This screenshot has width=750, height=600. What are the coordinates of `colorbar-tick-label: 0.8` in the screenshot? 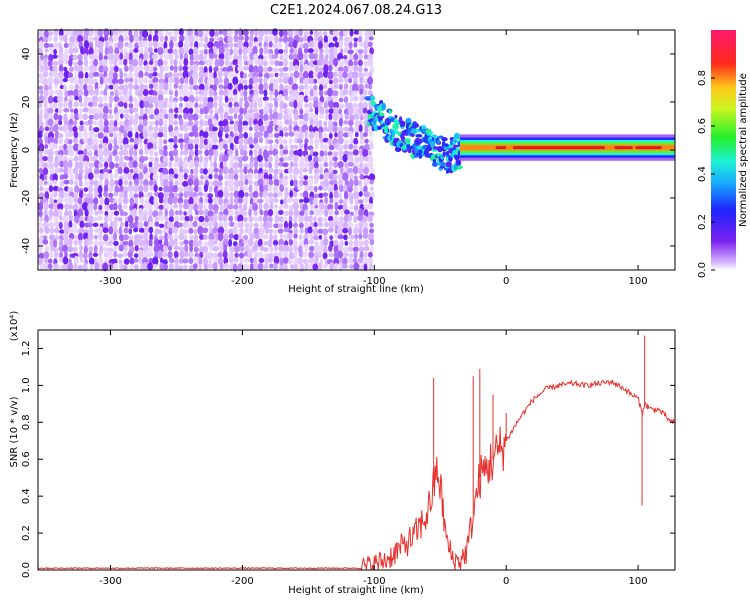 It's located at (702, 78).